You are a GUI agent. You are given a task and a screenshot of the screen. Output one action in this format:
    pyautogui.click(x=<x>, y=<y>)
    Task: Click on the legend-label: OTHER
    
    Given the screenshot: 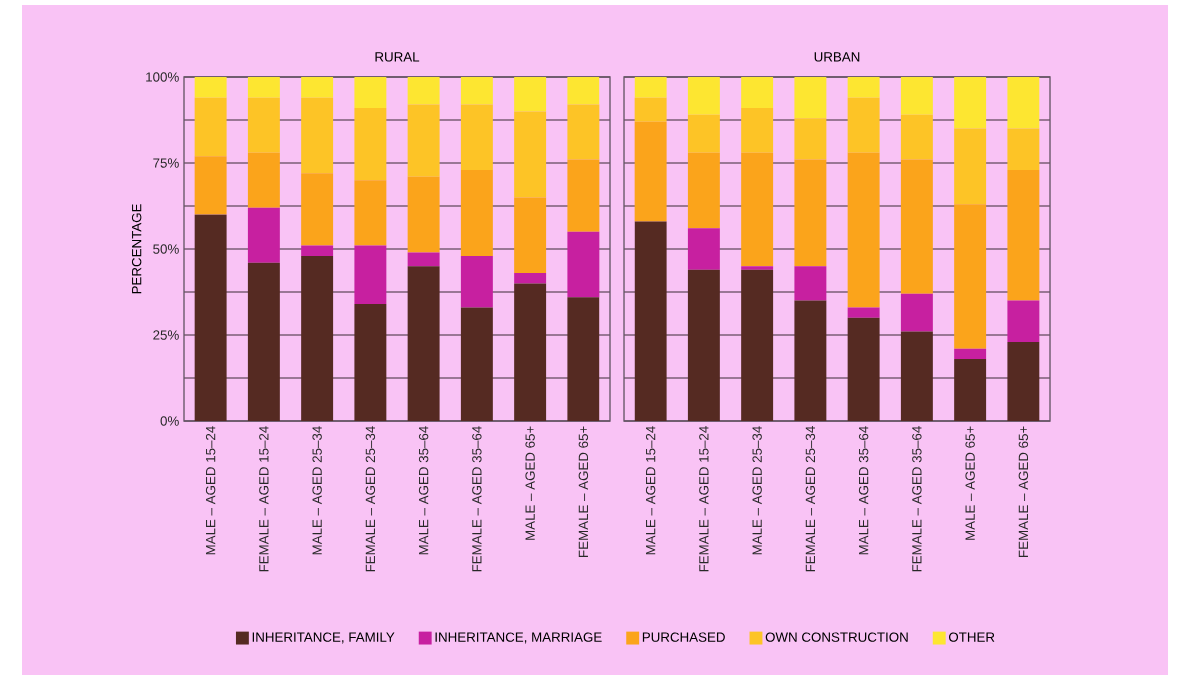 What is the action you would take?
    pyautogui.click(x=971, y=637)
    